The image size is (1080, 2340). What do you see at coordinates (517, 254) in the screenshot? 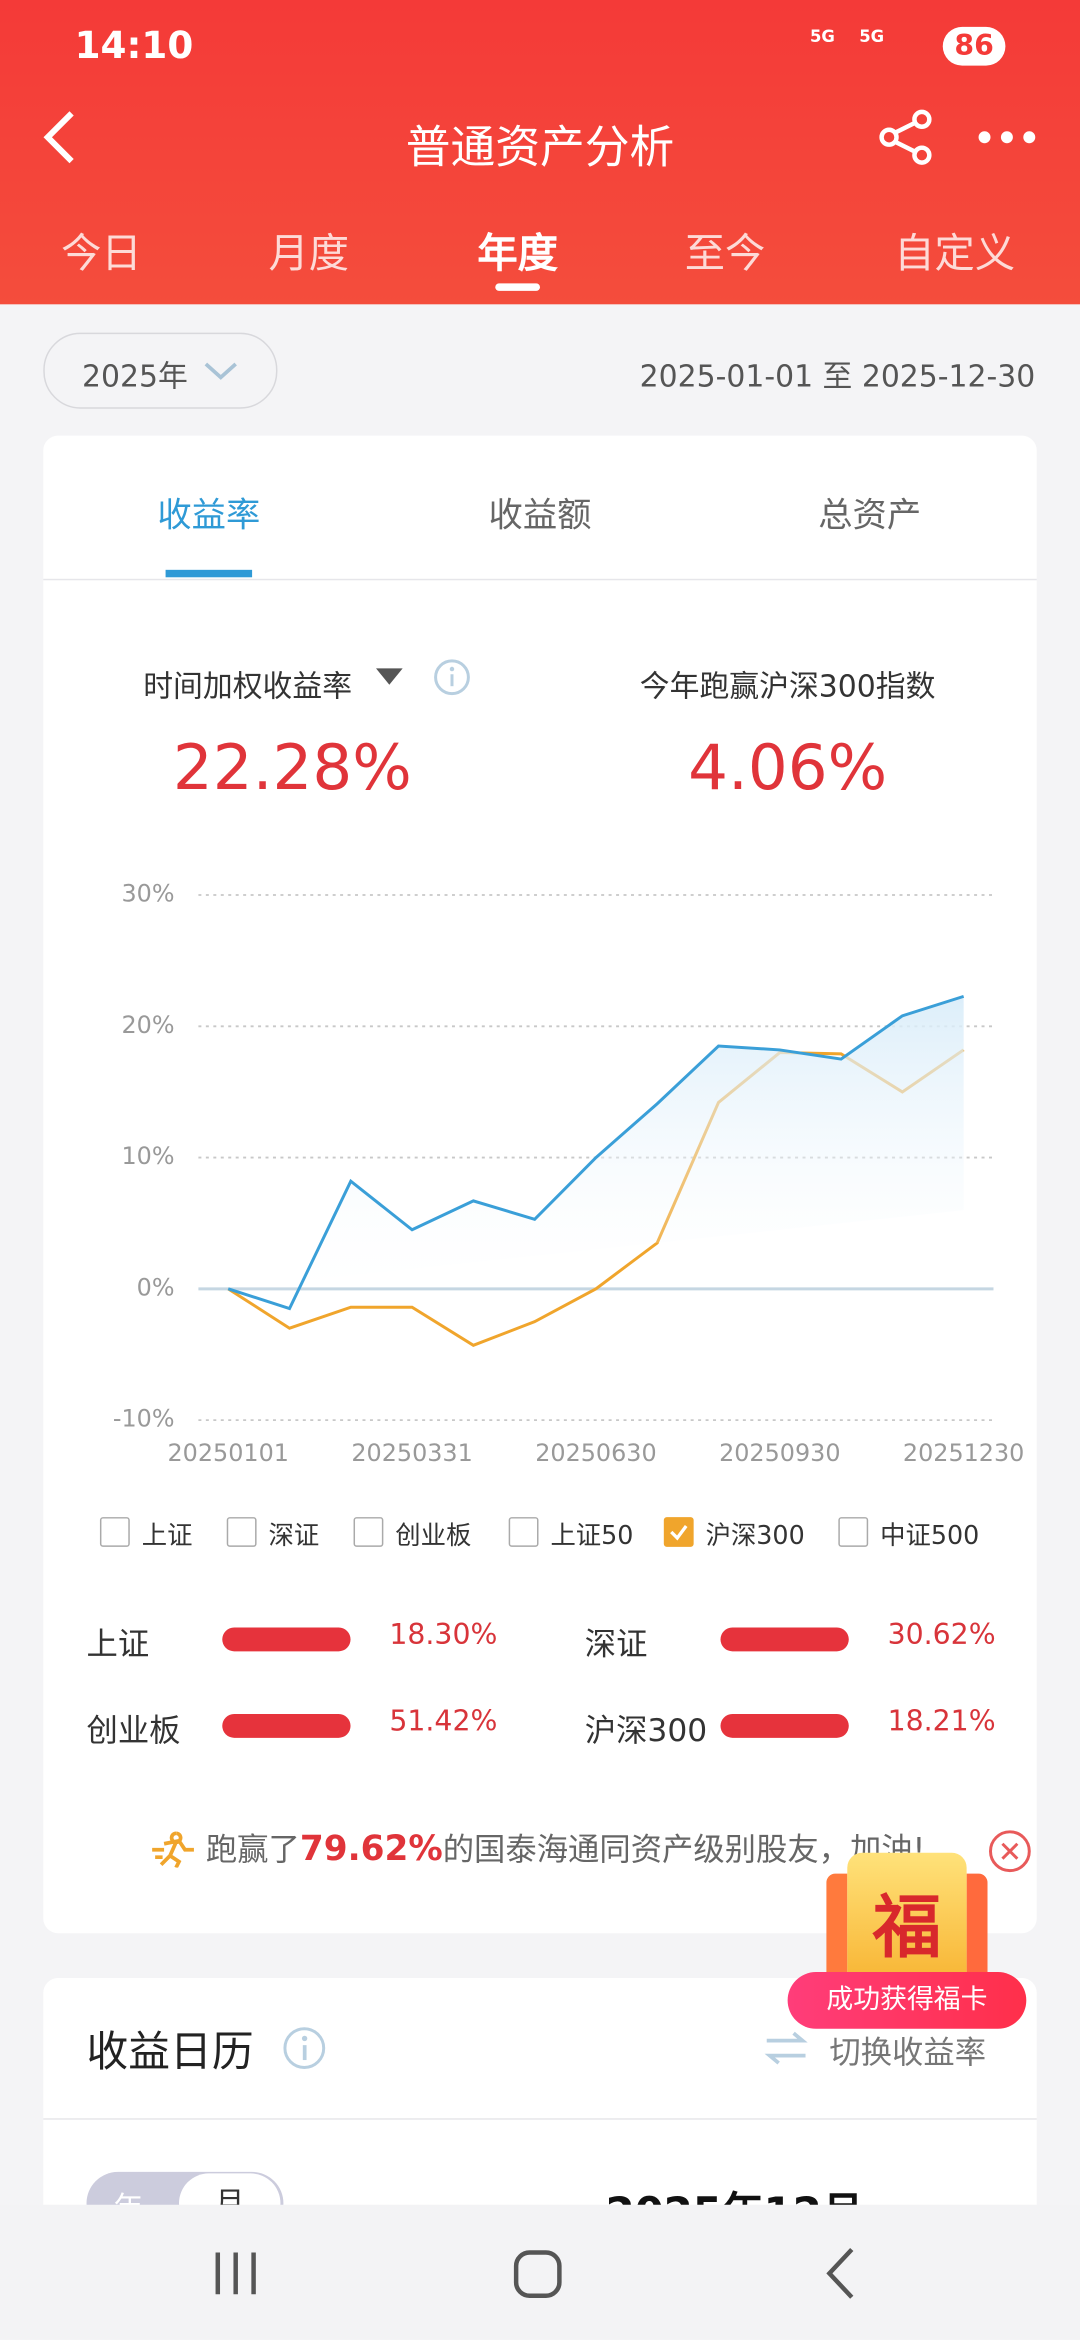
I see `period-tab: 年度` at bounding box center [517, 254].